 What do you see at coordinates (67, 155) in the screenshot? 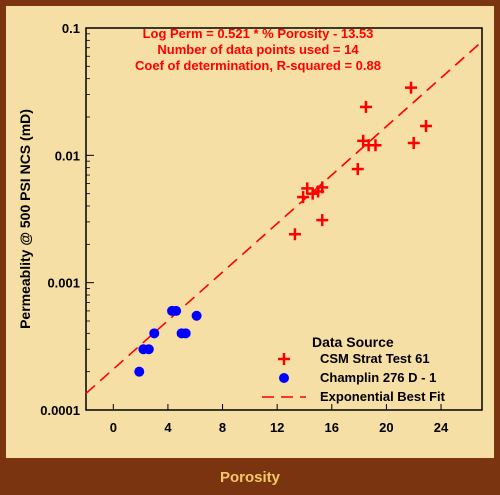
I see `y-tick-label: 0.01` at bounding box center [67, 155].